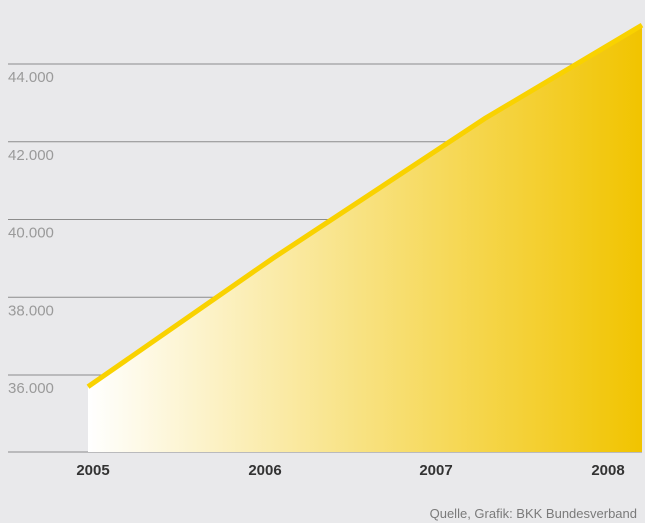 The width and height of the screenshot is (645, 523). I want to click on y-axis-tick-labels: 36.000 38.000 40.000 42.000 44.000, so click(31, 233).